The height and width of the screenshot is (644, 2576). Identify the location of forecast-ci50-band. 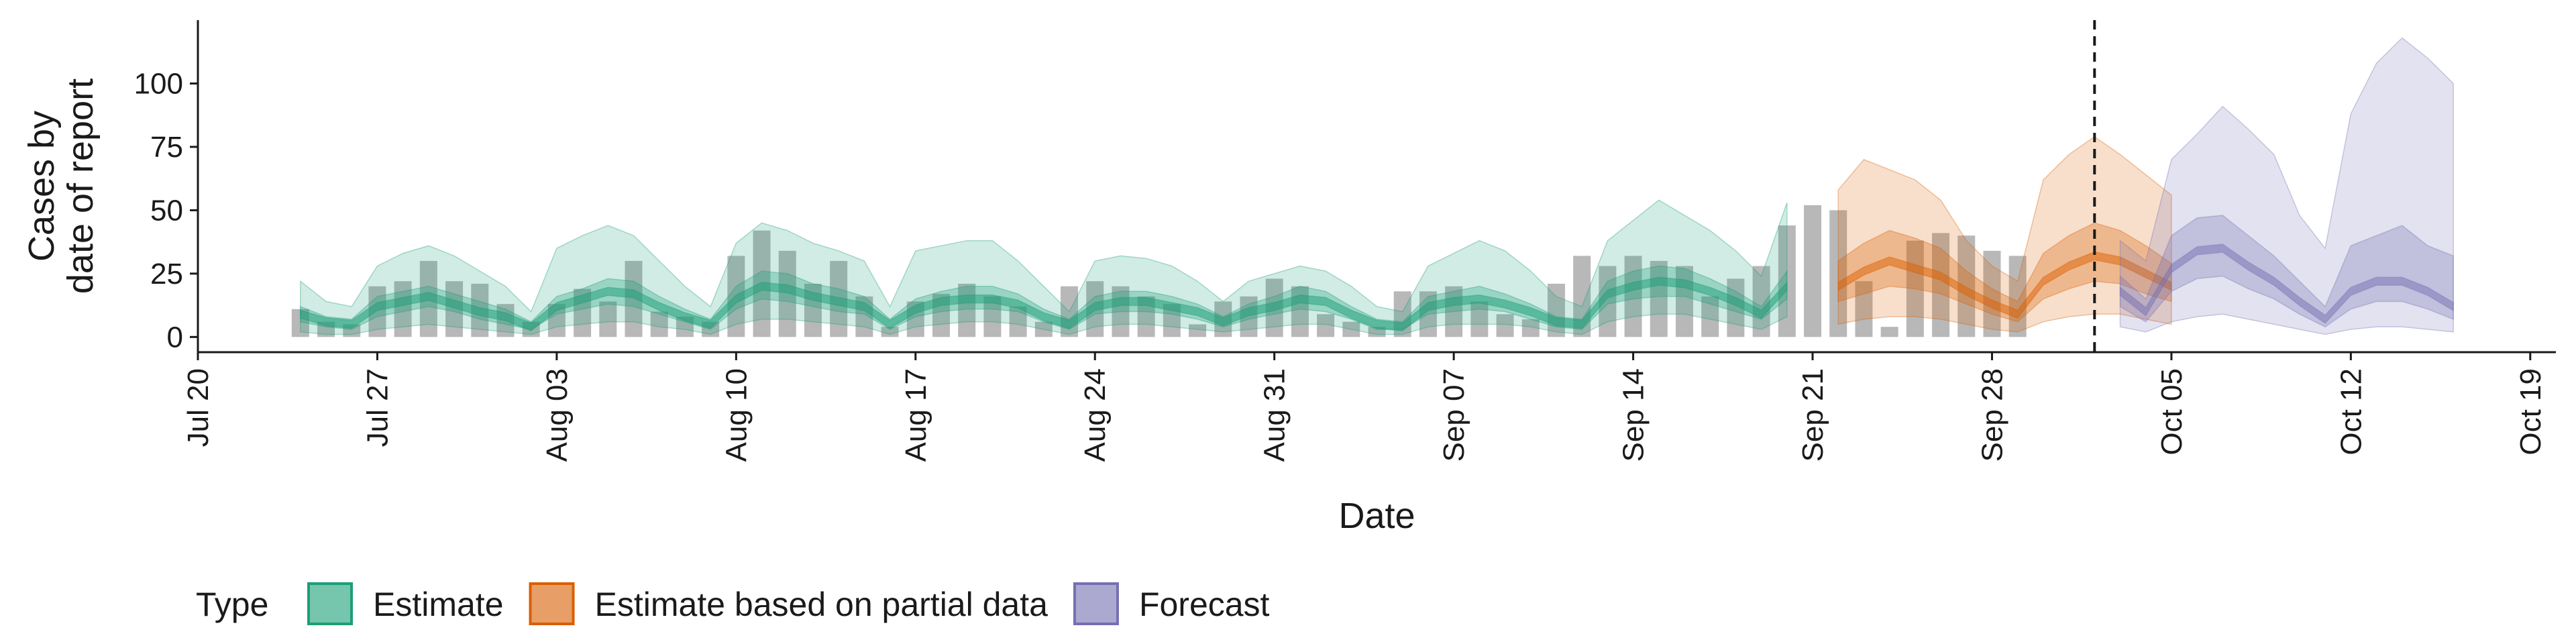
(2286, 271).